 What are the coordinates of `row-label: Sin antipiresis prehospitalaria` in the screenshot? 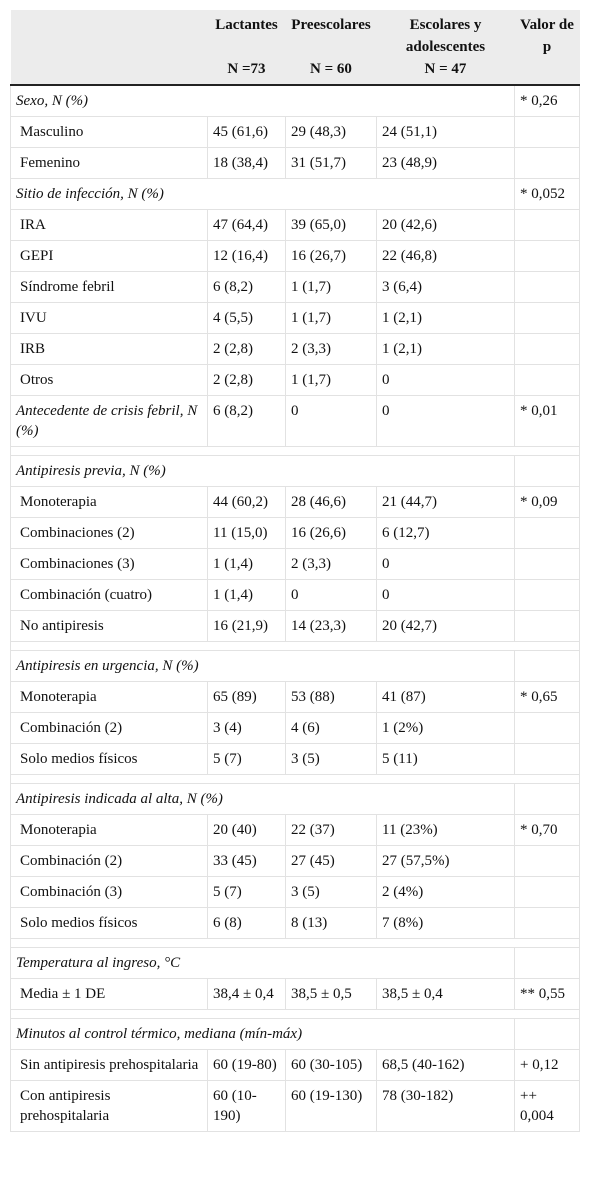 It's located at (109, 1065).